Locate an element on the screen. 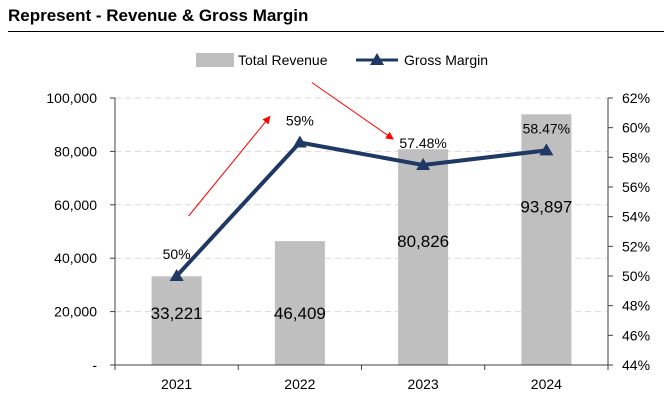  left-axis-tick-label: 80,000 is located at coordinates (75, 151).